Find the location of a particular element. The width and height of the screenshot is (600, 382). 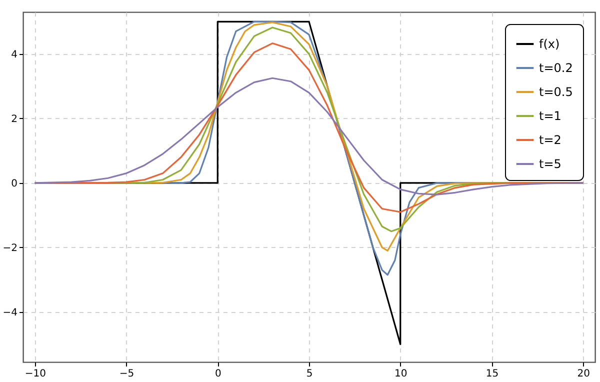

x-tick-label: 0 is located at coordinates (218, 374).